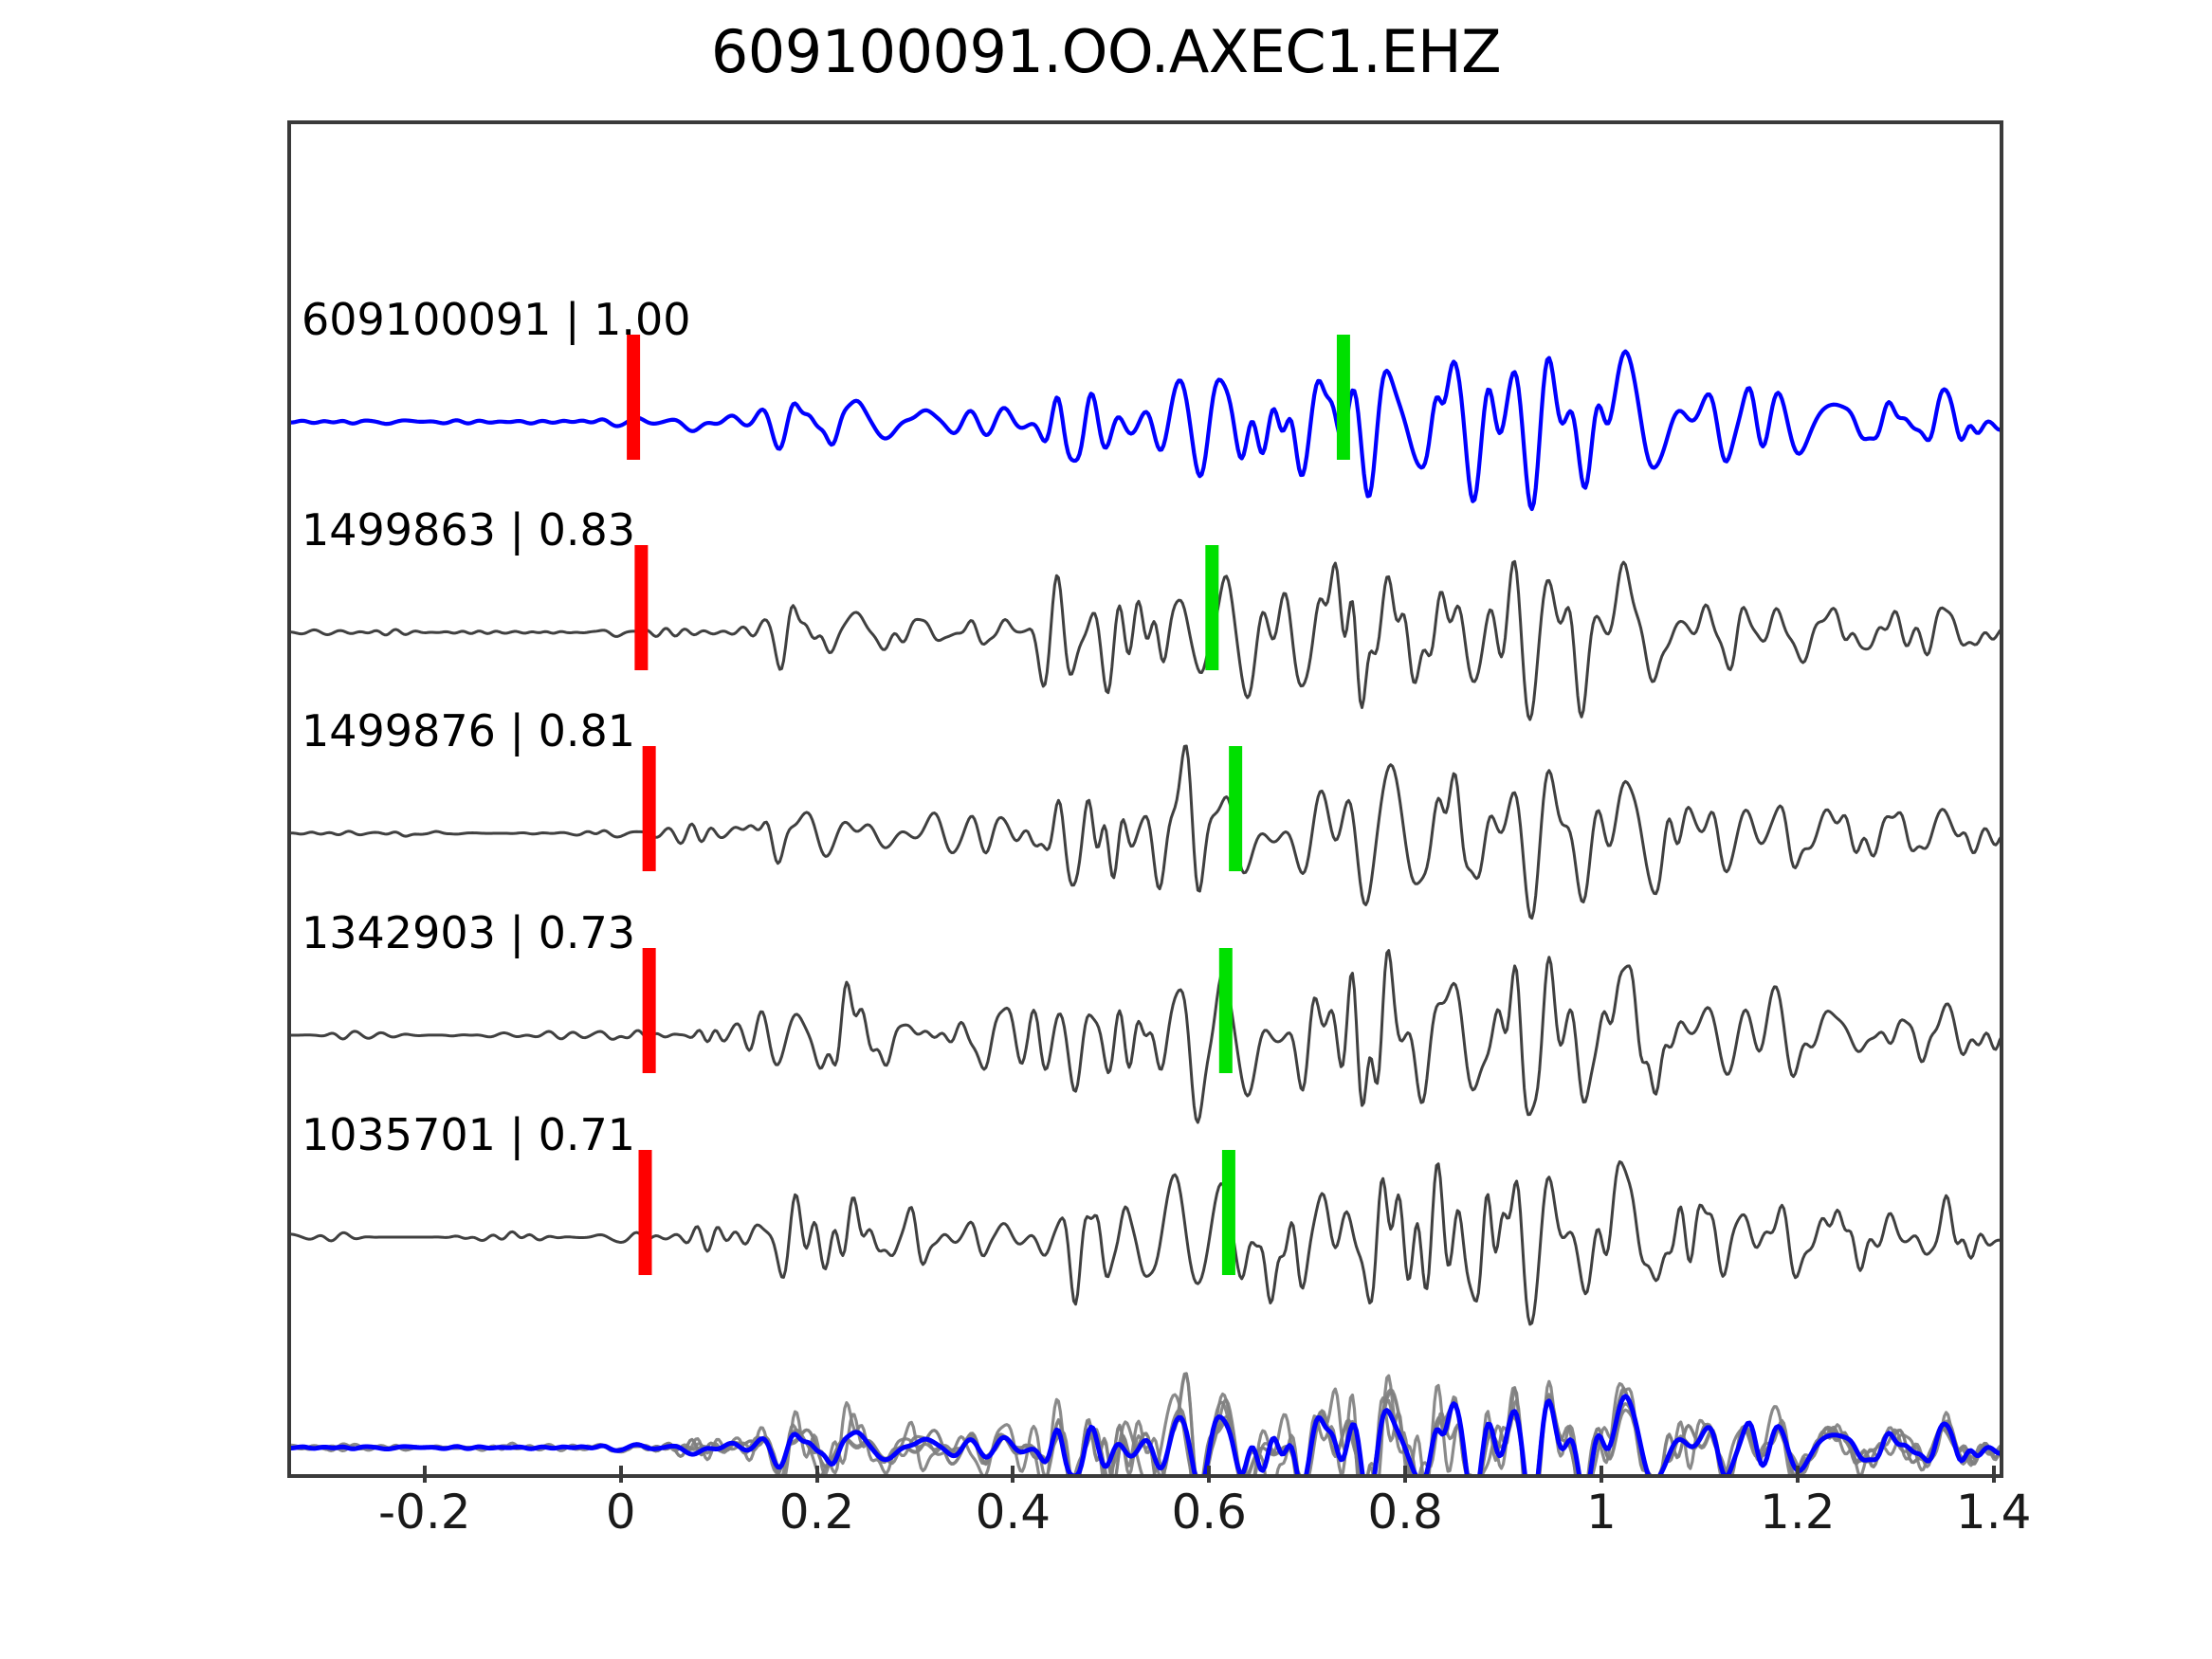  What do you see at coordinates (816, 1512) in the screenshot?
I see `x-tick-label: 0.2` at bounding box center [816, 1512].